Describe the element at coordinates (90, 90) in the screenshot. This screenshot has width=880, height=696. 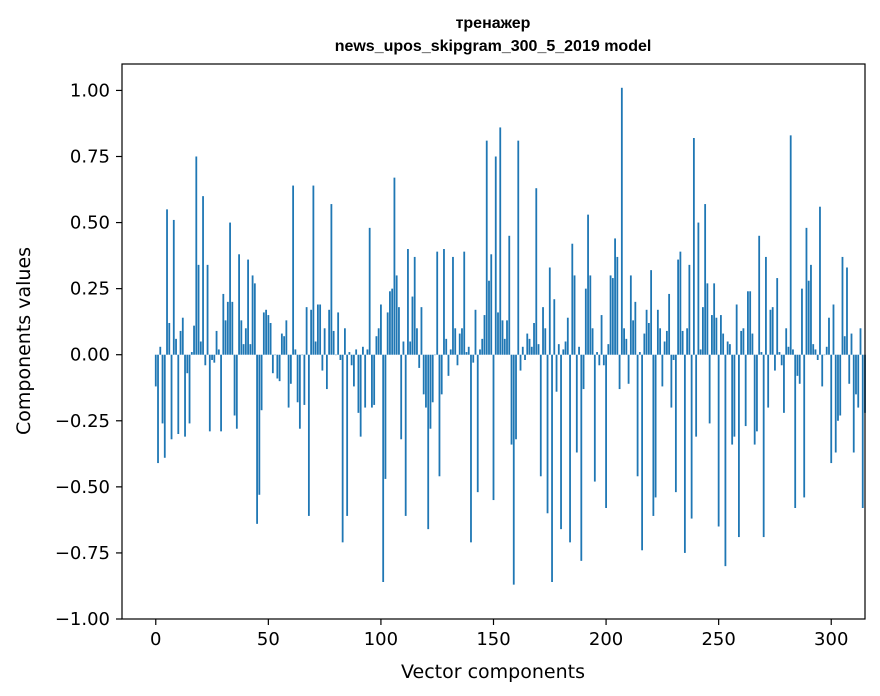
I see `y-tick-label: 1.00` at that location.